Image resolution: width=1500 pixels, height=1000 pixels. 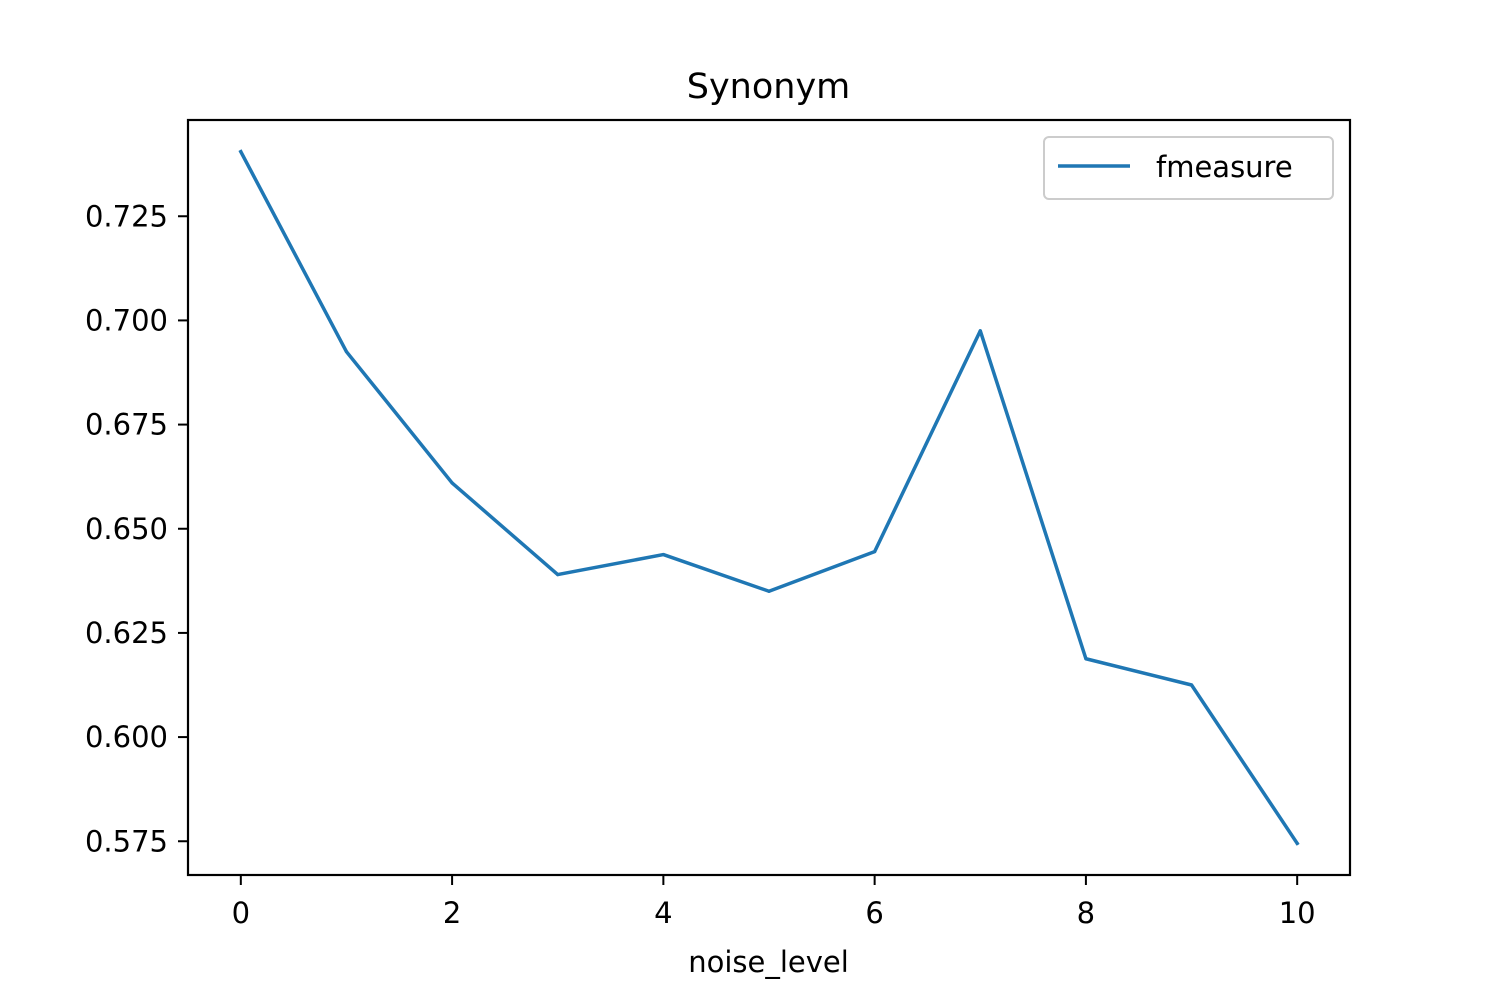 I want to click on x-tick-label: 4, so click(x=663, y=913).